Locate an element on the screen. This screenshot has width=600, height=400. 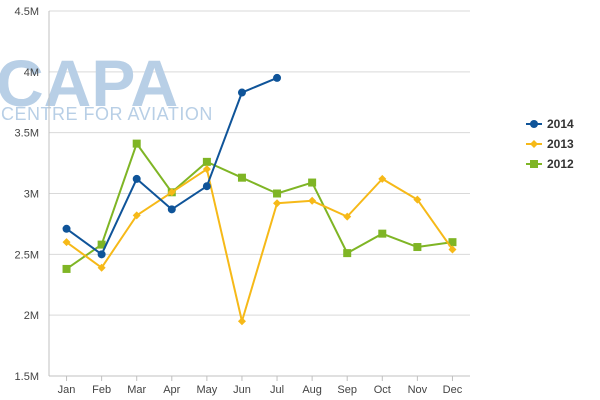
x-tick-label: Mar is located at coordinates (136, 390).